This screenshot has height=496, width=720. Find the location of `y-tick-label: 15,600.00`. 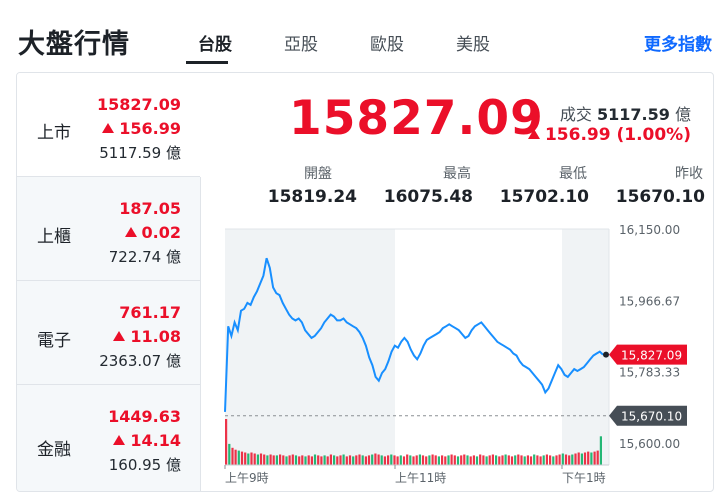

y-tick-label: 15,600.00 is located at coordinates (649, 444).